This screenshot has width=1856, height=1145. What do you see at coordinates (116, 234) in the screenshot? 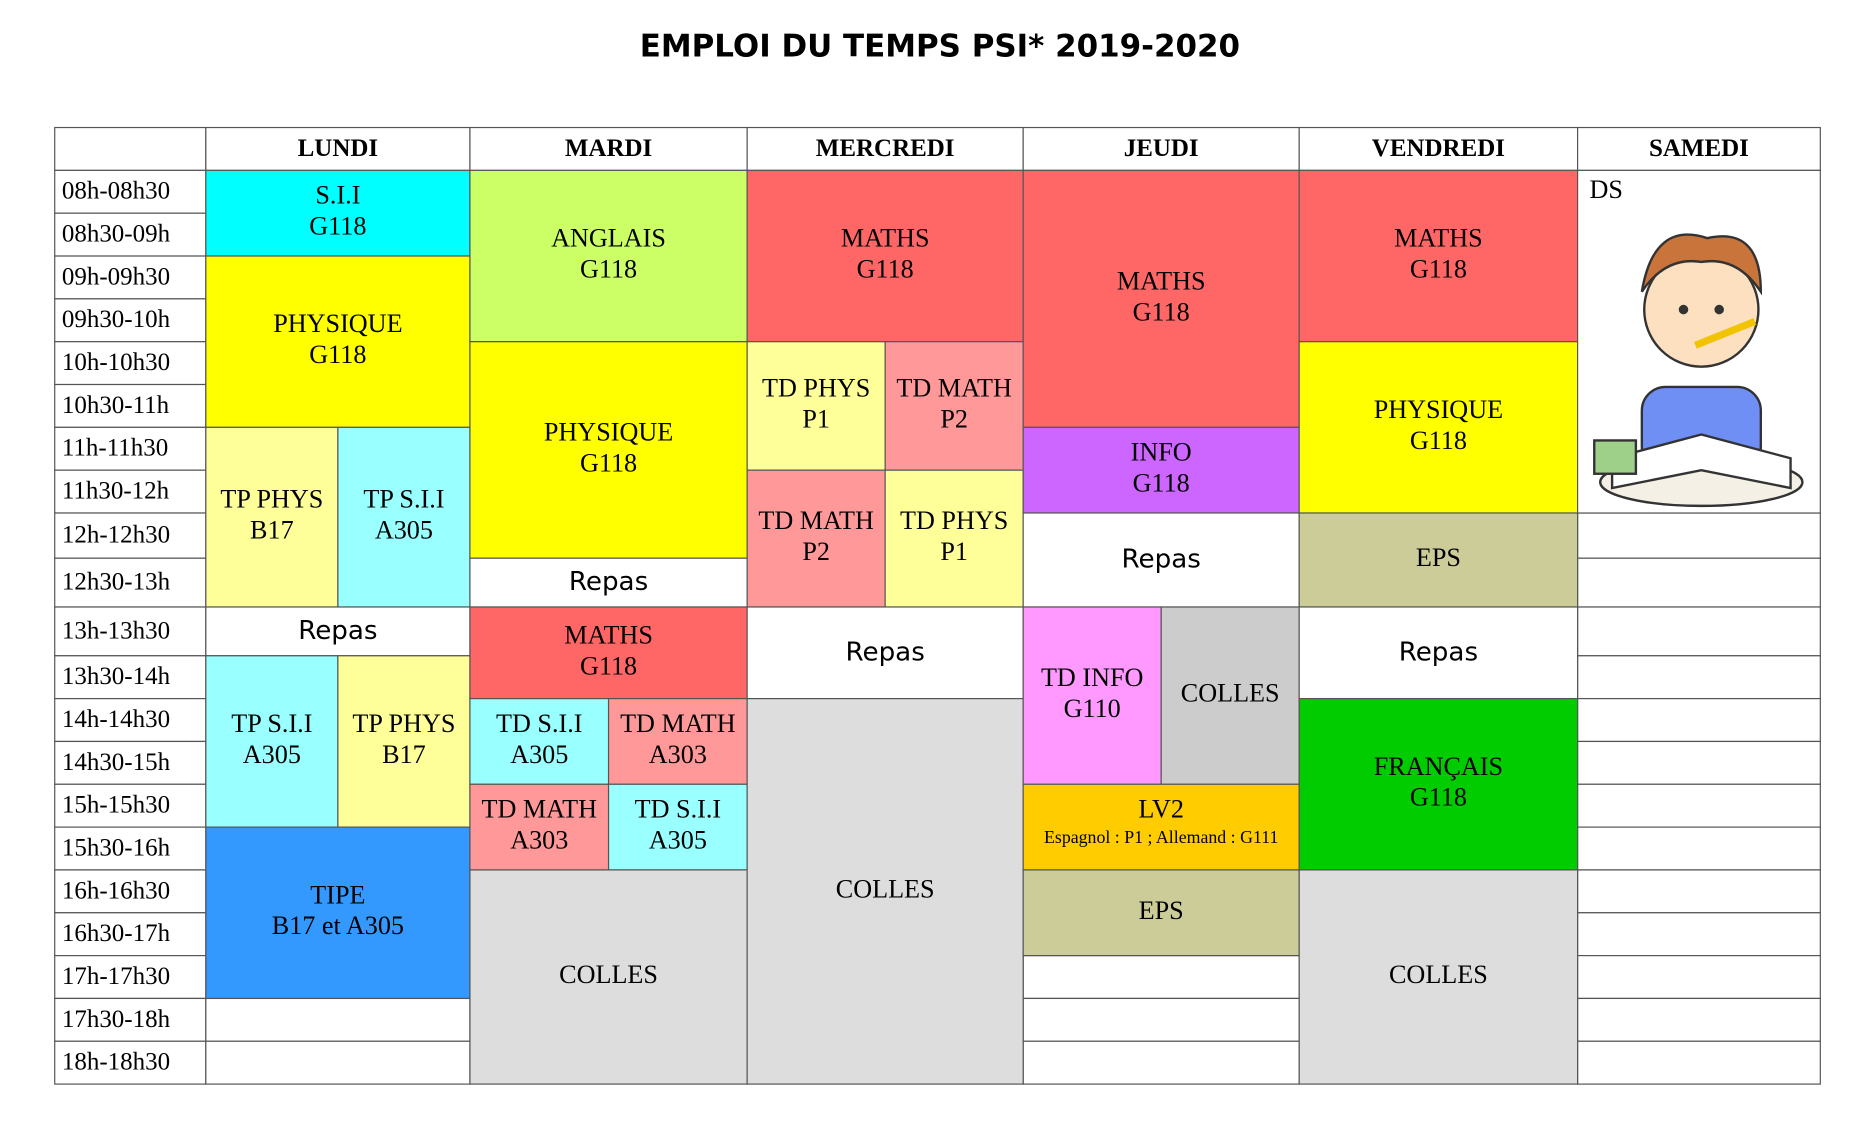
I see `time-label: 08h30-09h` at bounding box center [116, 234].